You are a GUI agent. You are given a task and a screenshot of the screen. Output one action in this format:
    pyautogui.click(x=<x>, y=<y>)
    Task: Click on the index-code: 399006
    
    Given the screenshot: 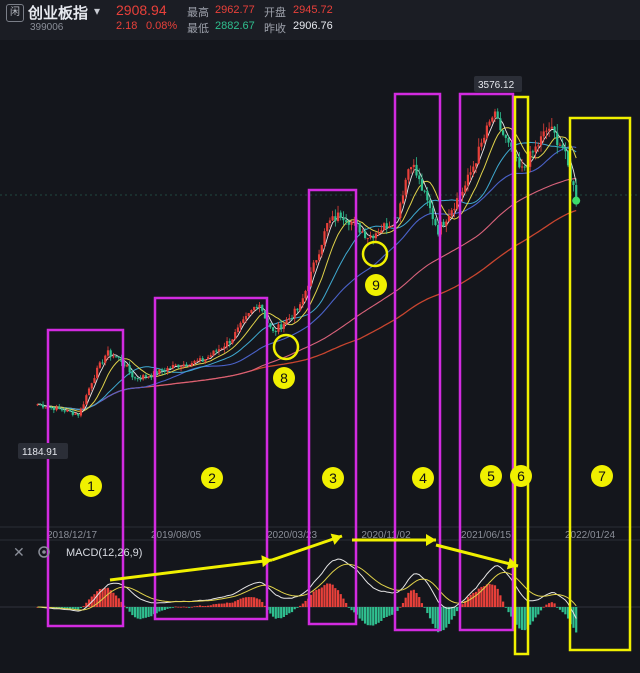 What is the action you would take?
    pyautogui.click(x=47, y=27)
    